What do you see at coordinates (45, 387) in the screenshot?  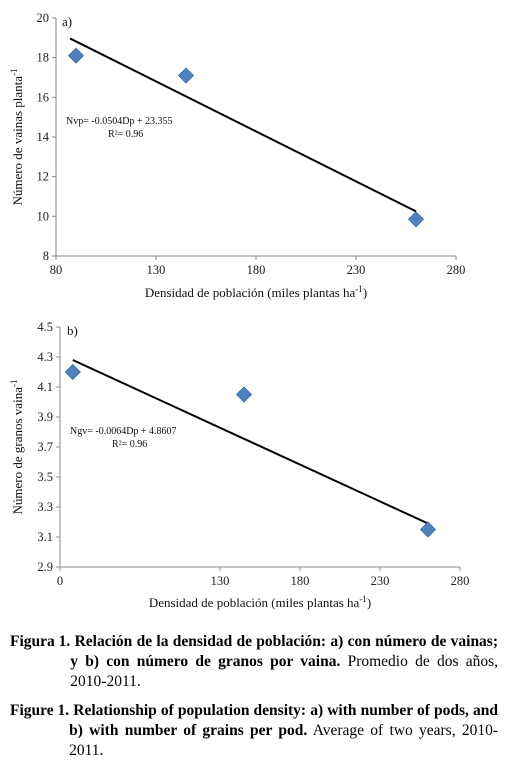 I see `y-tick-label: 4.1` at bounding box center [45, 387].